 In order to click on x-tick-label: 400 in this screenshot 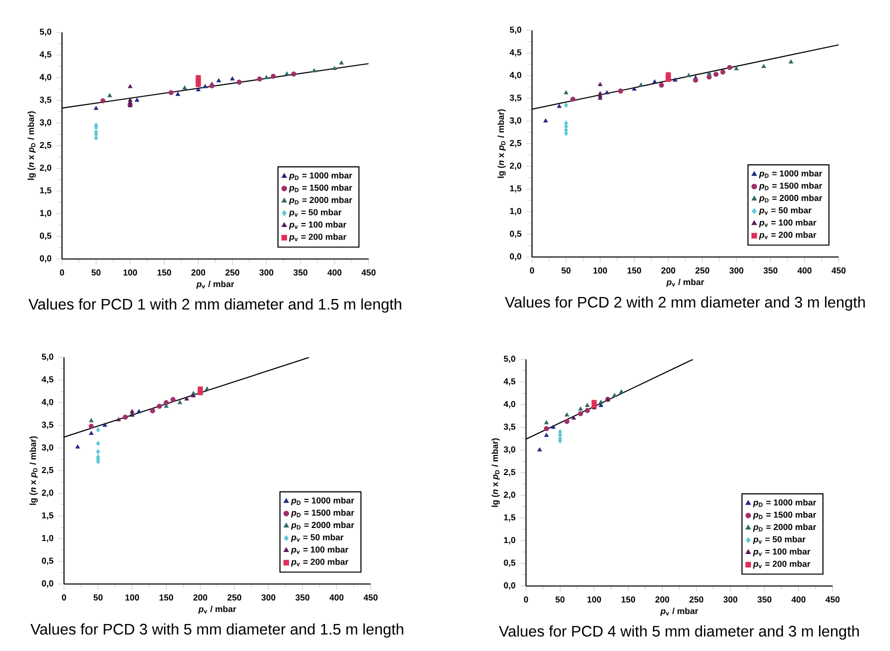, I will do `click(334, 272)`.